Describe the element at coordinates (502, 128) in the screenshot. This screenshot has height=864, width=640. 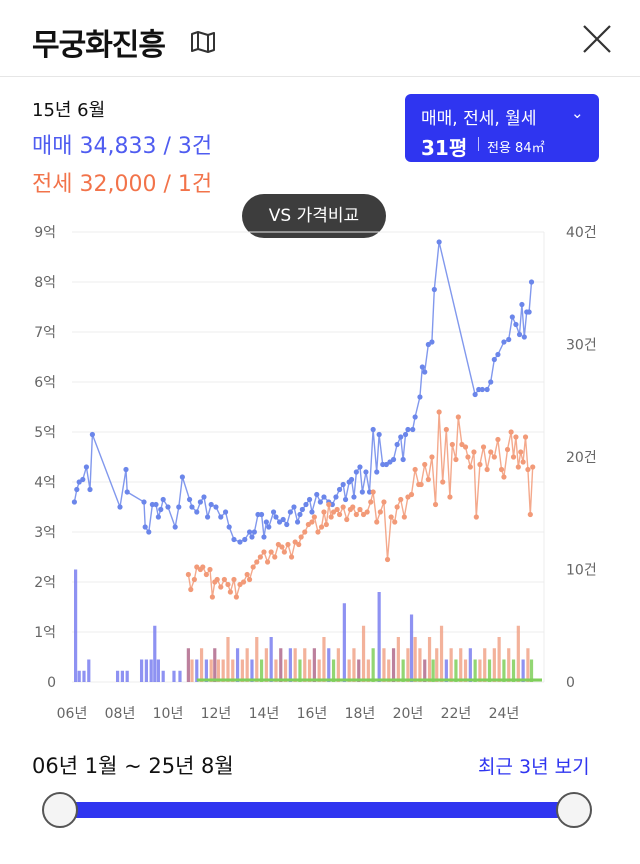
I see `trade-type-filter-button: 매매, 전세, 월세 ⌄ 31평 전용 84㎡` at that location.